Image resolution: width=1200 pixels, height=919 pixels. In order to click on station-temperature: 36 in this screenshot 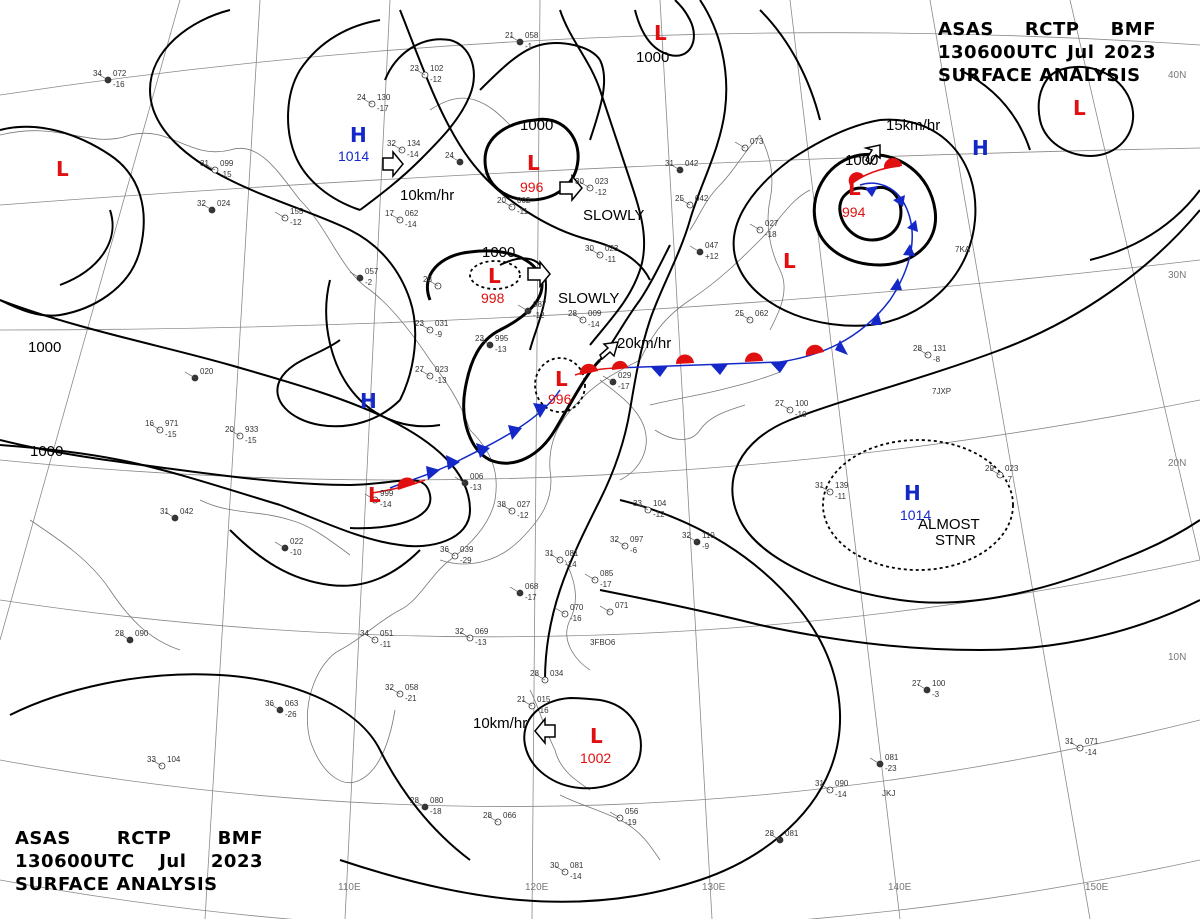, I will do `click(269, 703)`.